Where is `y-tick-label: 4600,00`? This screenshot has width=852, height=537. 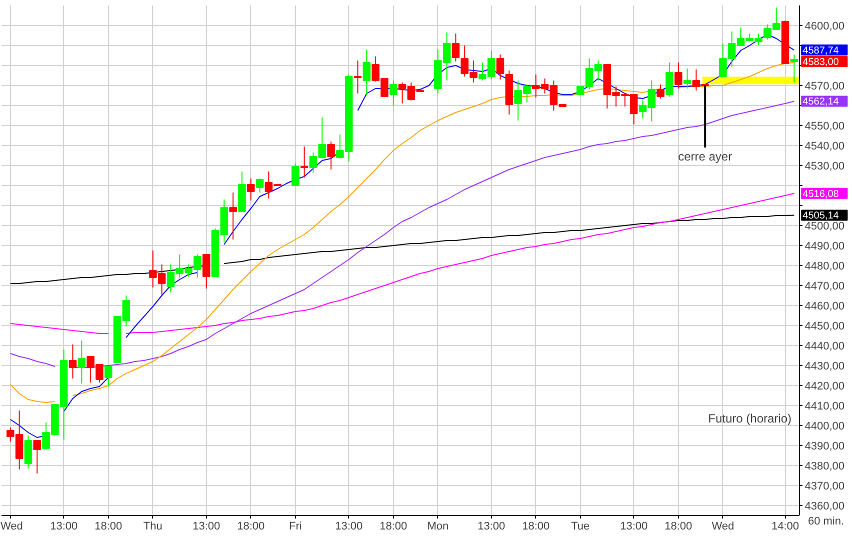 y-tick-label: 4600,00 is located at coordinates (824, 26).